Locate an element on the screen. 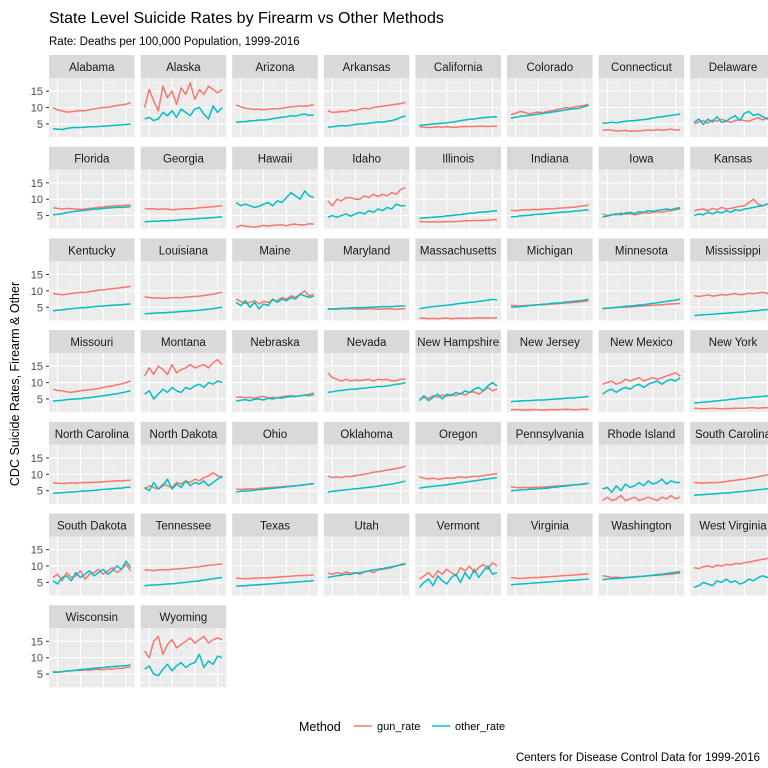  facet-label: Washington is located at coordinates (641, 527).